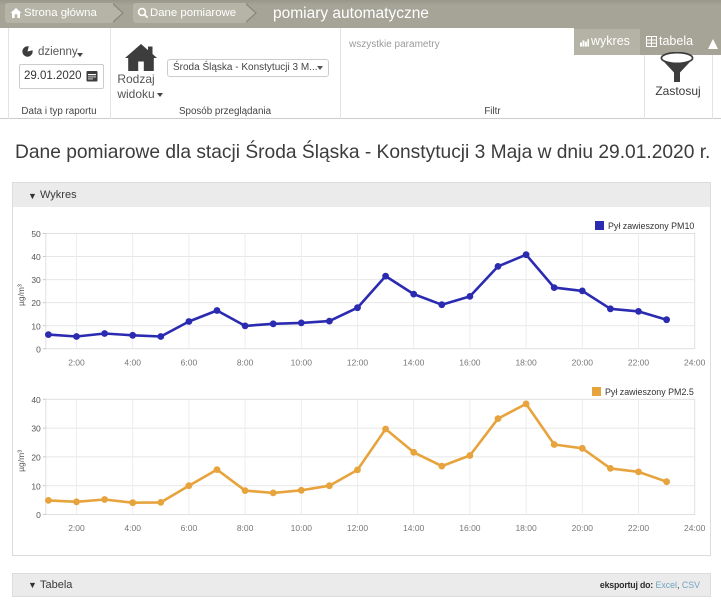 The width and height of the screenshot is (721, 600). Describe the element at coordinates (651, 226) in the screenshot. I see `svg-text: Pył zawieszony PM10` at that location.